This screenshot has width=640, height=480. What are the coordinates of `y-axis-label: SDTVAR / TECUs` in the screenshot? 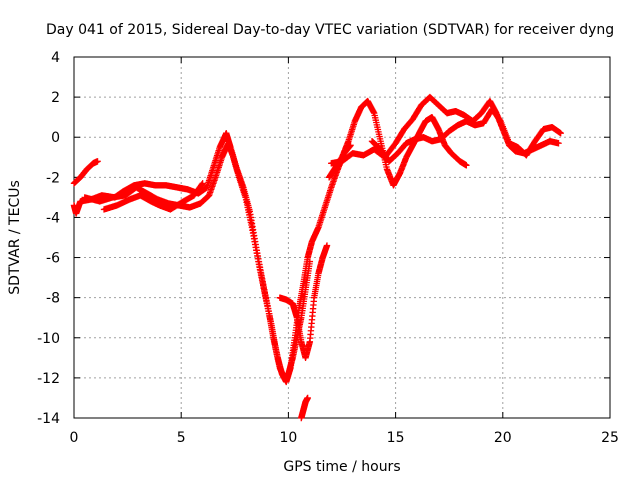 It's located at (15, 237).